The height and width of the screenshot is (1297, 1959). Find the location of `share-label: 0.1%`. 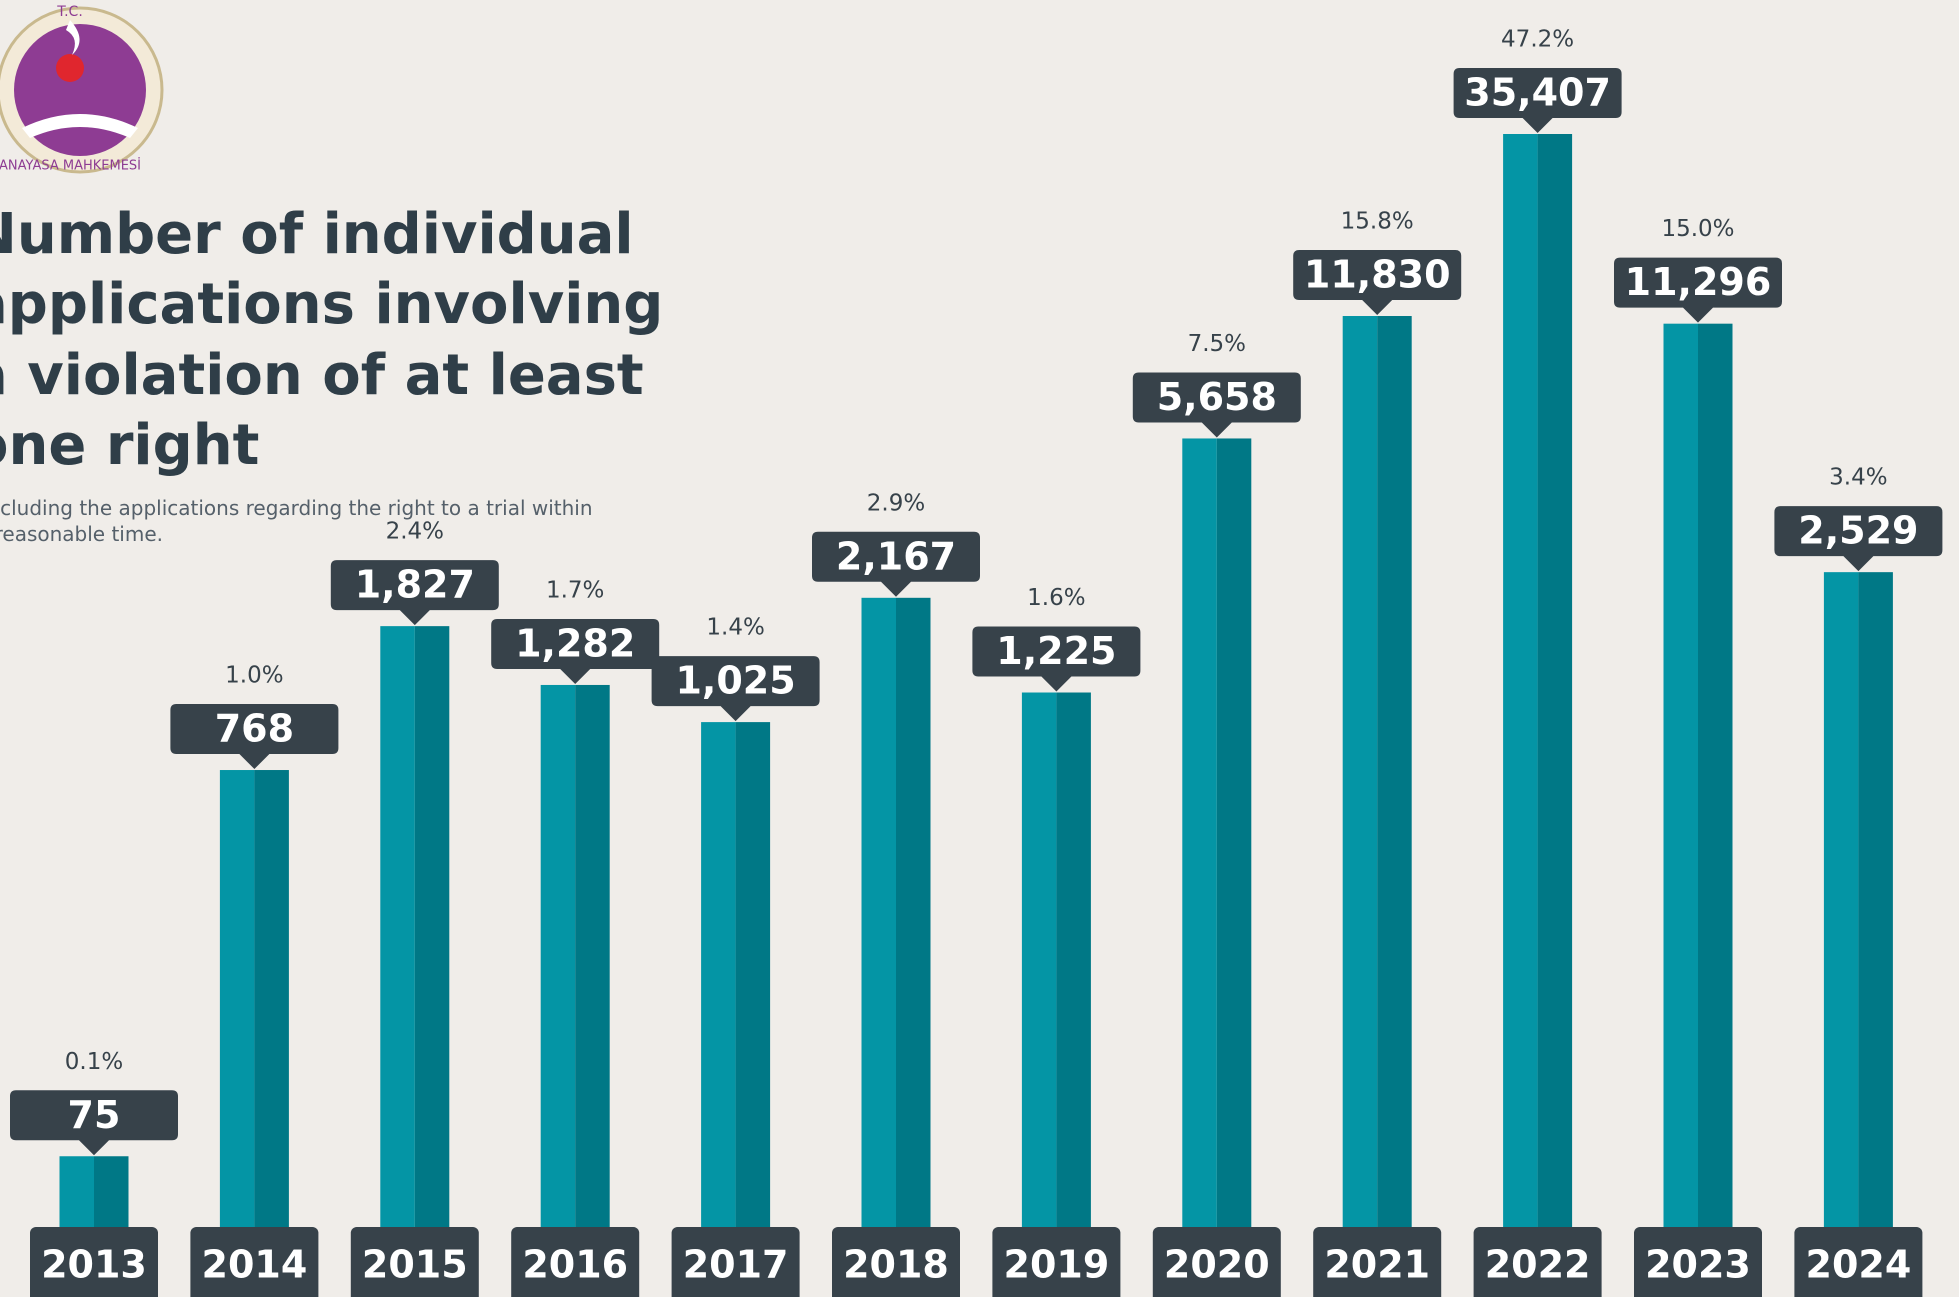

share-label: 0.1% is located at coordinates (94, 1062).